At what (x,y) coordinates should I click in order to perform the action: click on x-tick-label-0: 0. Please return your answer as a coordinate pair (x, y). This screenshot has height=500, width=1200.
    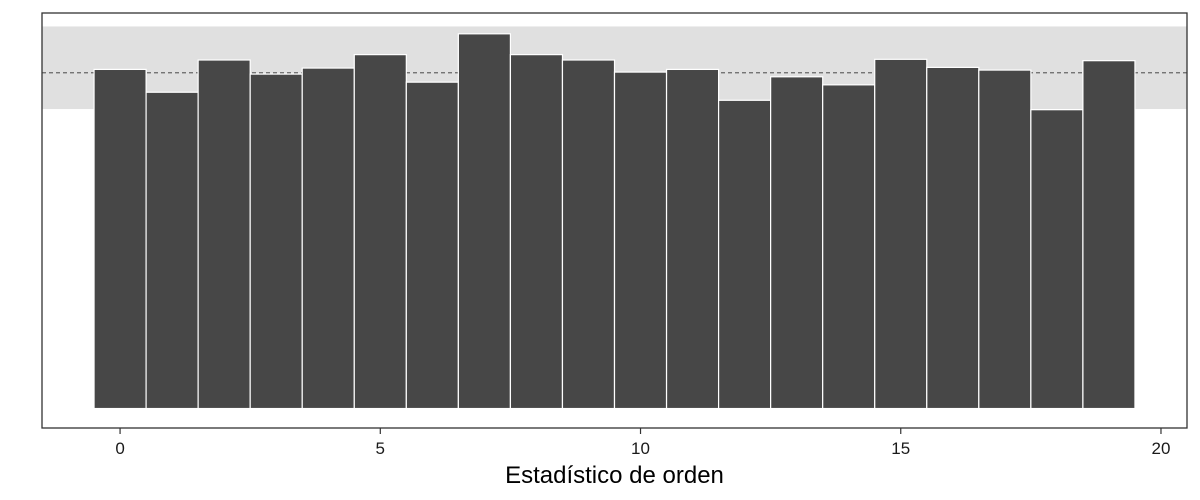
    Looking at the image, I should click on (119, 448).